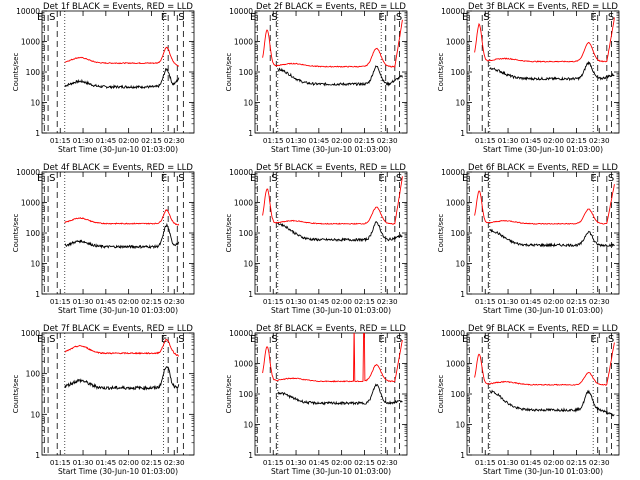 The height and width of the screenshot is (480, 640). I want to click on chart-title: Det 2f BLACK = Events, RED = LLD, so click(331, 7).